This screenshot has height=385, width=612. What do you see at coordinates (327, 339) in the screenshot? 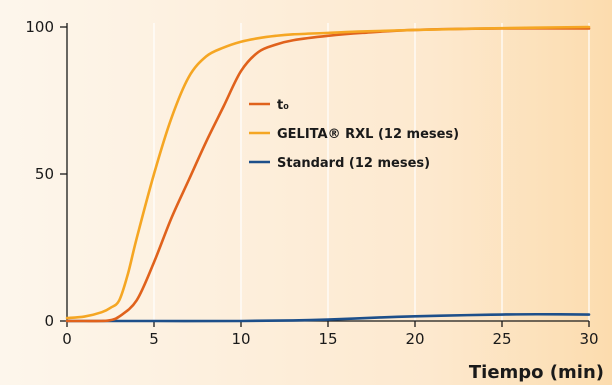
I see `x-tick-label: 15` at bounding box center [327, 339].